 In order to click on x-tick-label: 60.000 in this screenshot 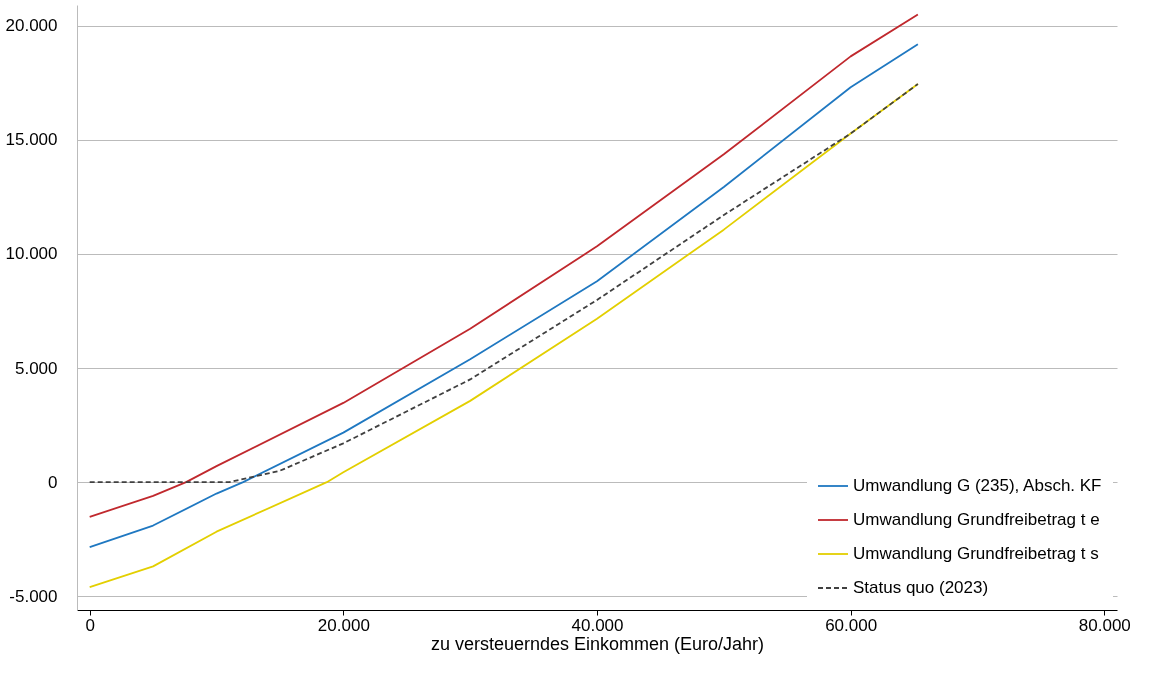, I will do `click(851, 625)`.